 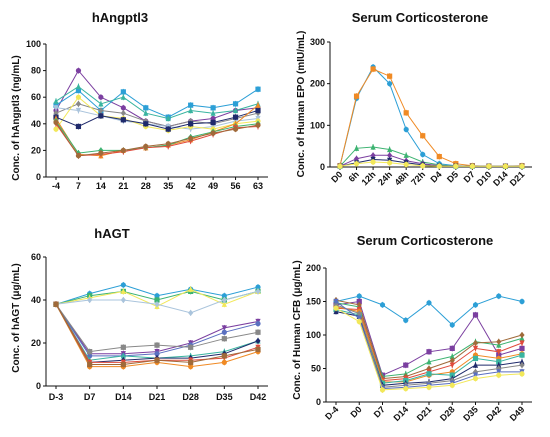 I want to click on y-tick-label: 200, so click(x=313, y=268).